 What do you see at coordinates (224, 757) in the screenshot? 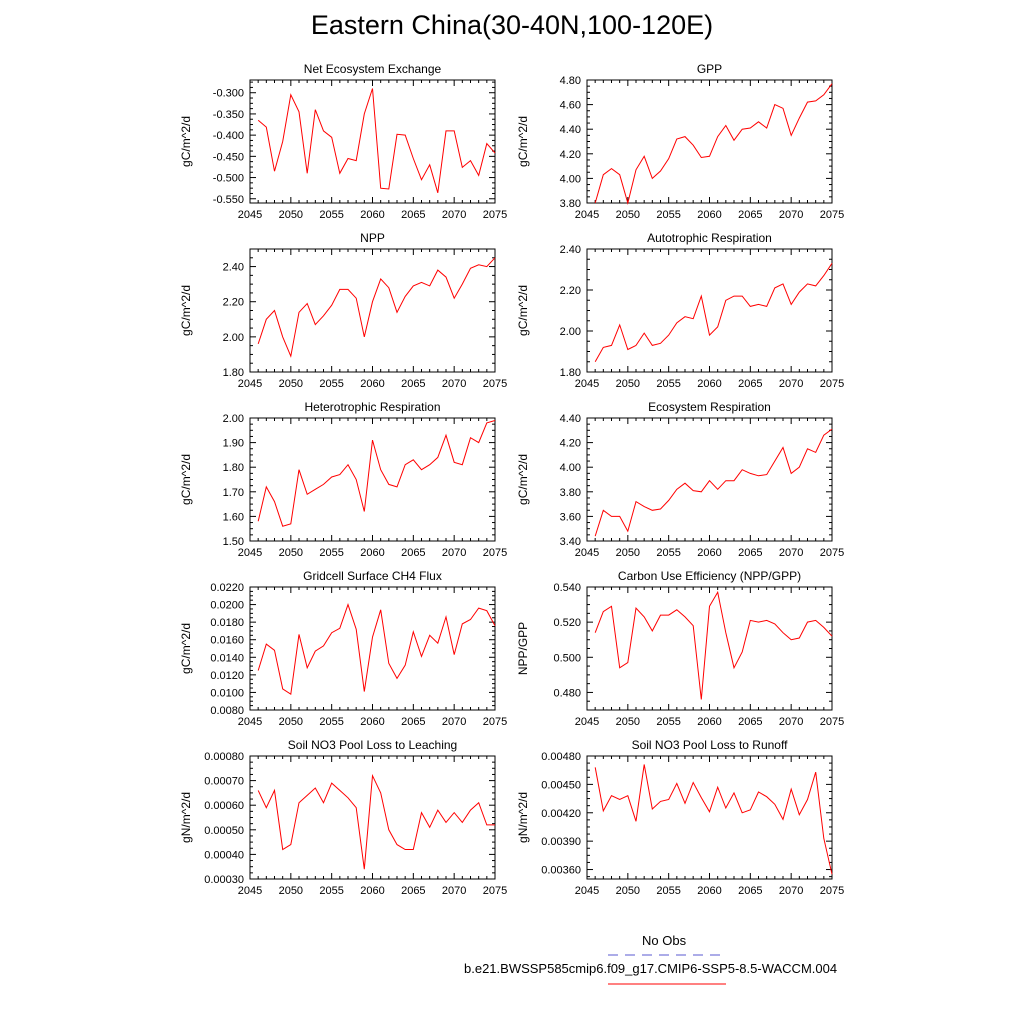
I see `y-tick-label: 0.00080` at bounding box center [224, 757].